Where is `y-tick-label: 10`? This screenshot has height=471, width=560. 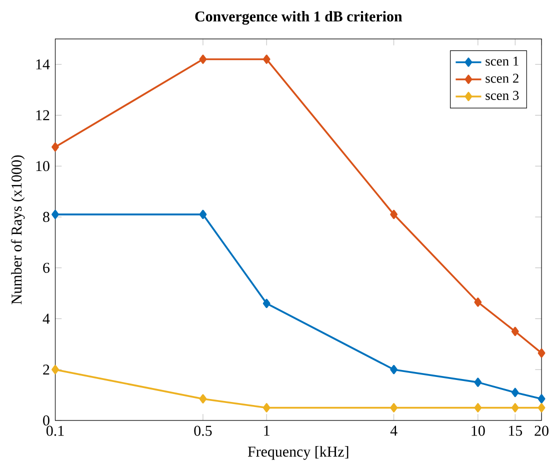 y-tick-label: 10 is located at coordinates (43, 166).